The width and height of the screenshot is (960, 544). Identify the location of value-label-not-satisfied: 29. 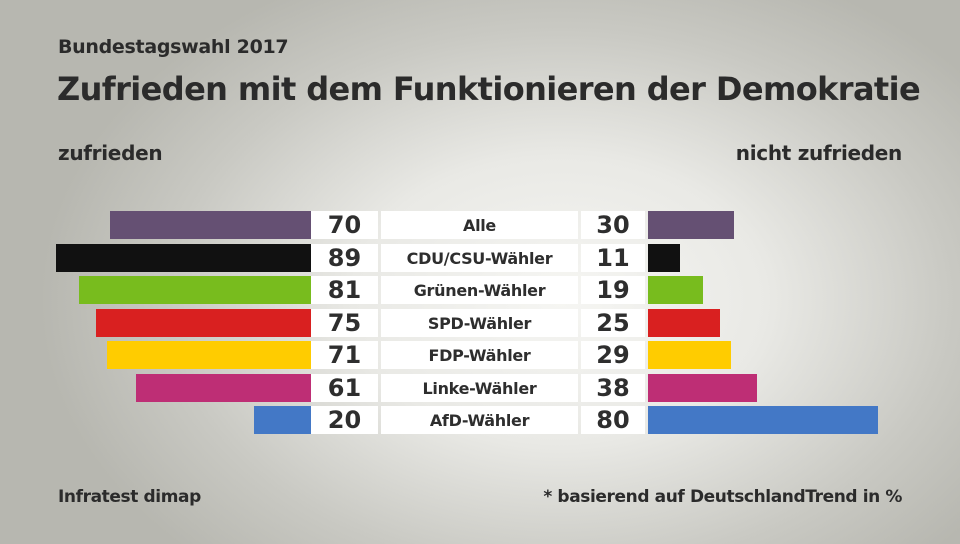
(613, 355).